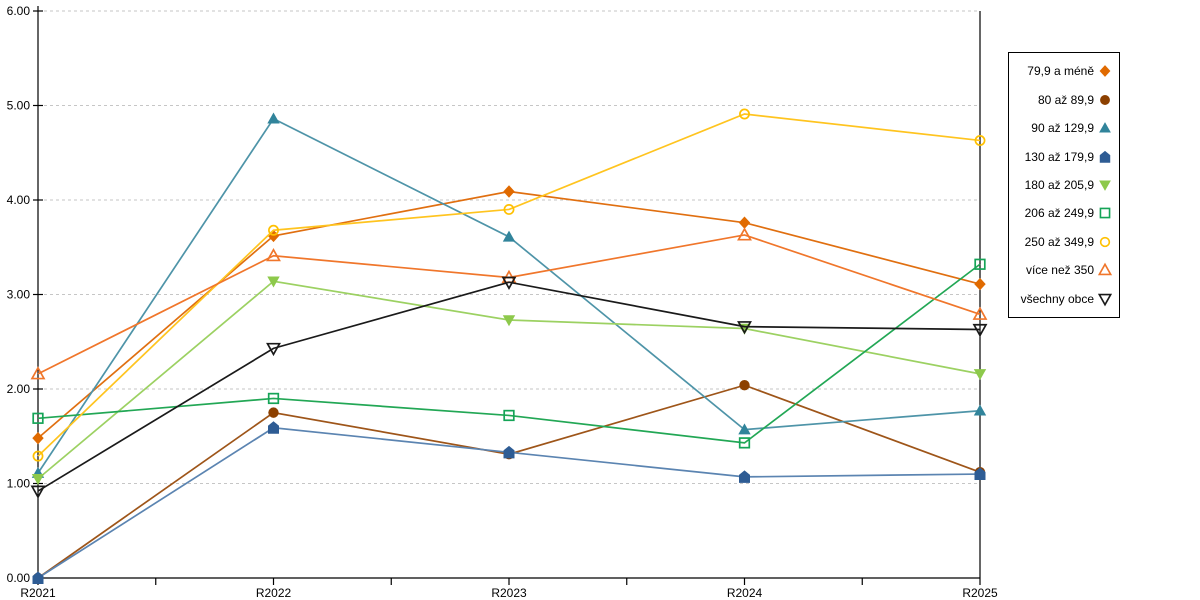 The width and height of the screenshot is (1200, 600). I want to click on legend-item: všechny obce, so click(1064, 299).